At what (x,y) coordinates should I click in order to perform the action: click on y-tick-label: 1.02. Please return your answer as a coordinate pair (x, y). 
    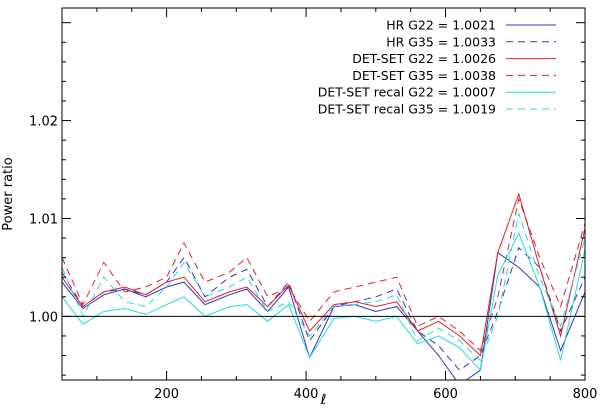
    Looking at the image, I should click on (43, 122).